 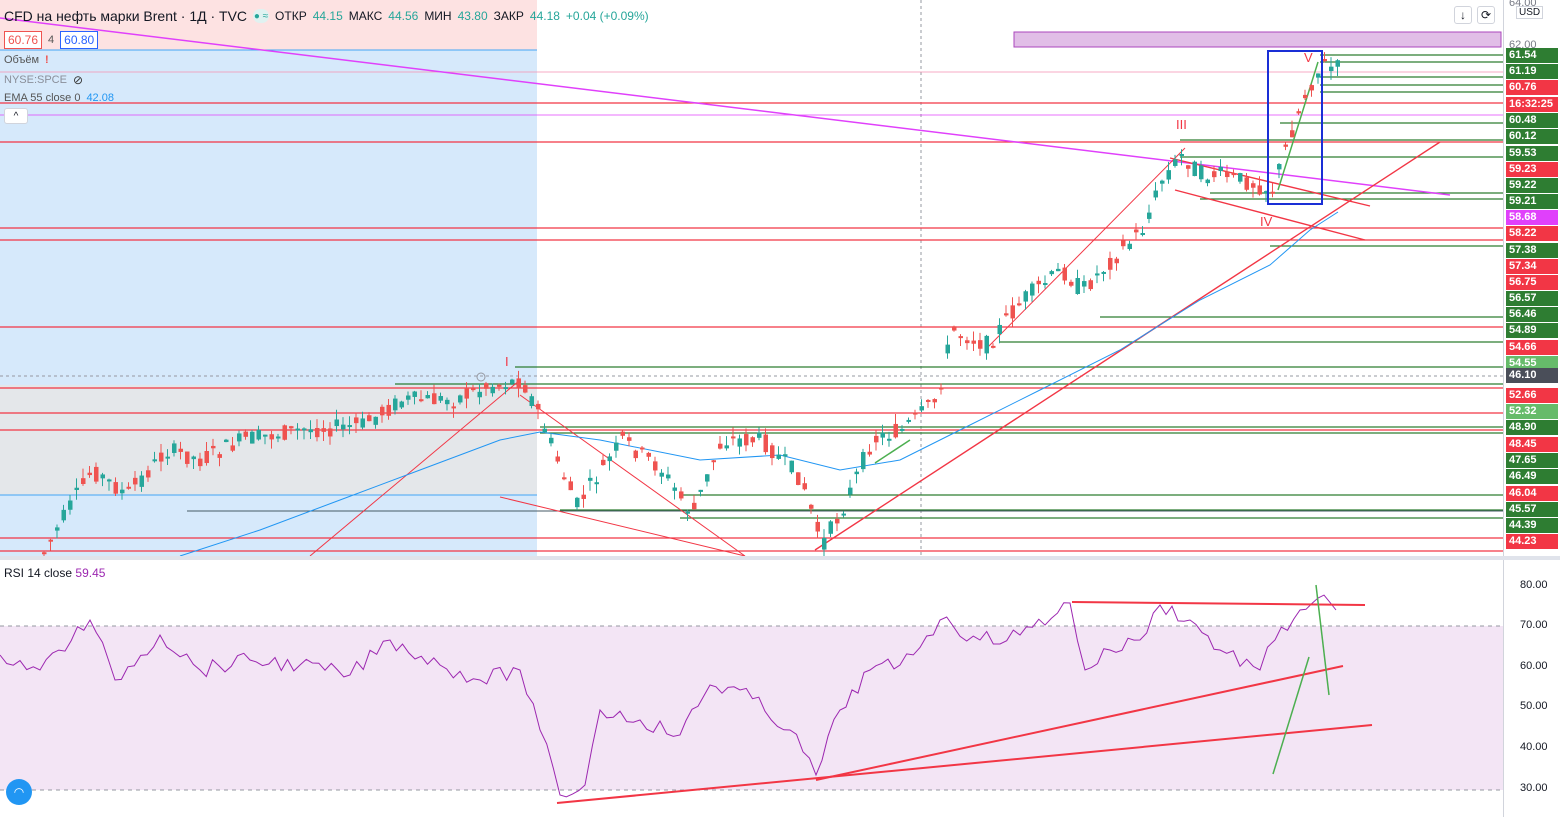 I want to click on symbol-title: CFD на нефть марки Brent · 1Д · TVC, so click(x=126, y=16).